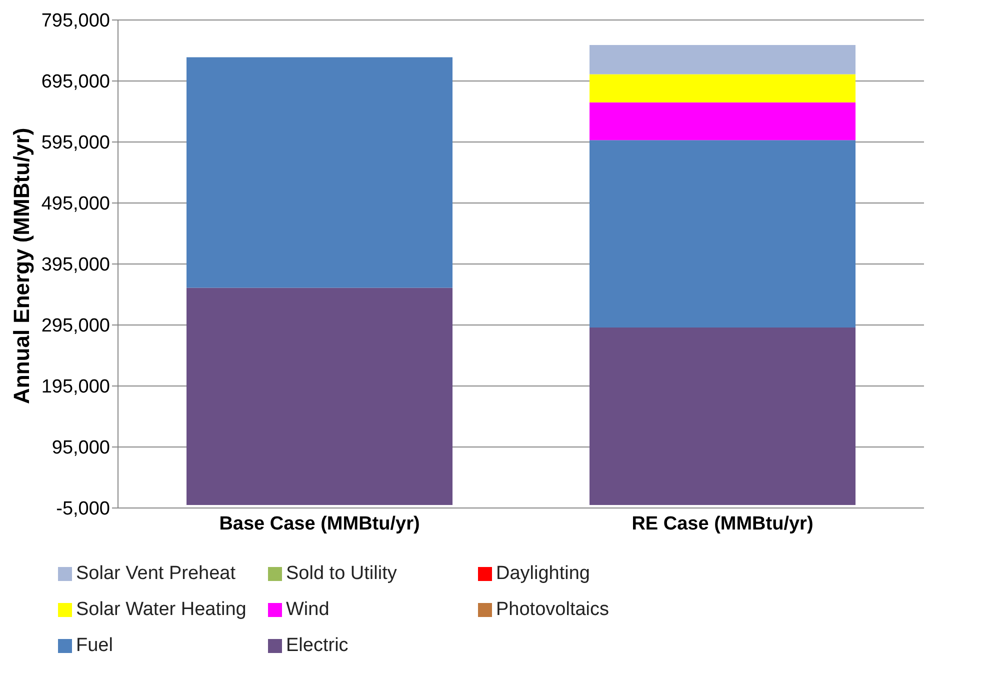  What do you see at coordinates (75, 21) in the screenshot?
I see `y-tick-label: 795,000` at bounding box center [75, 21].